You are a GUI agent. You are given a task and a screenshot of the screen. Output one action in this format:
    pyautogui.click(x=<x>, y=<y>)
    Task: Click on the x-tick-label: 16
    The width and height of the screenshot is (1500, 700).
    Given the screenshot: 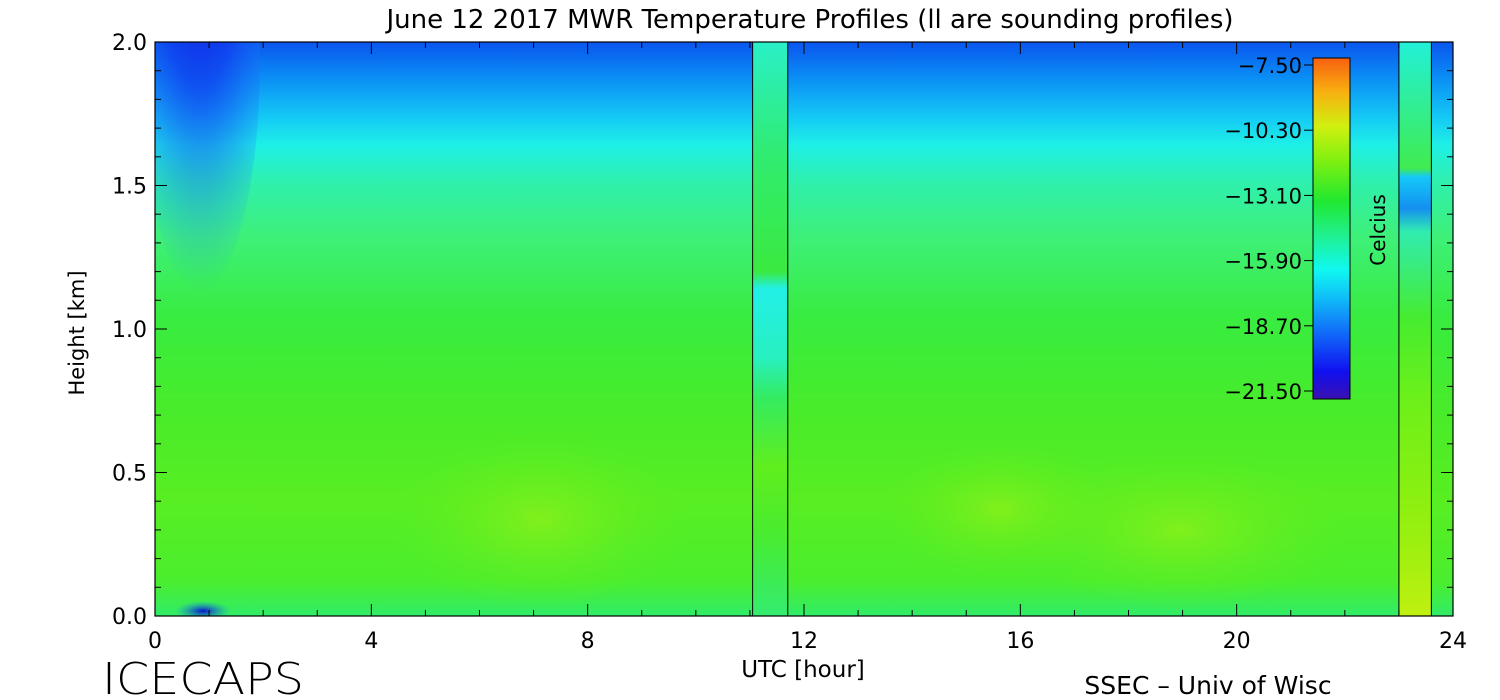 What is the action you would take?
    pyautogui.click(x=1020, y=641)
    